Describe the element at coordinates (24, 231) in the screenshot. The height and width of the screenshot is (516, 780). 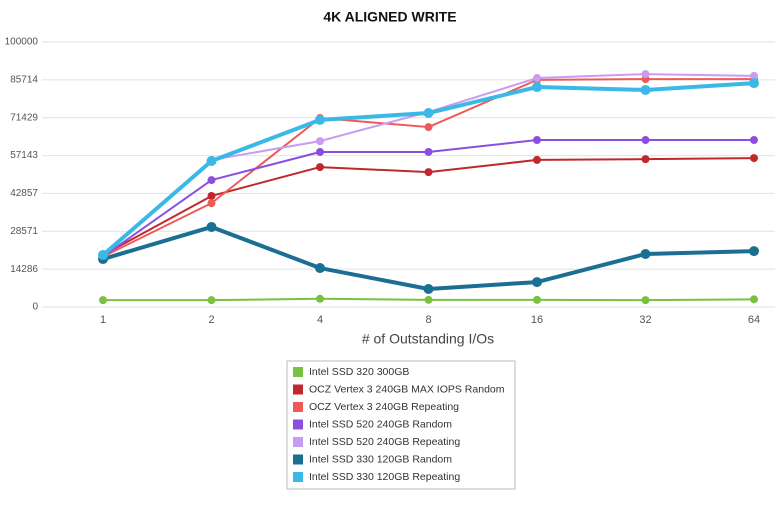
I see `y-tick-label: 28571` at that location.